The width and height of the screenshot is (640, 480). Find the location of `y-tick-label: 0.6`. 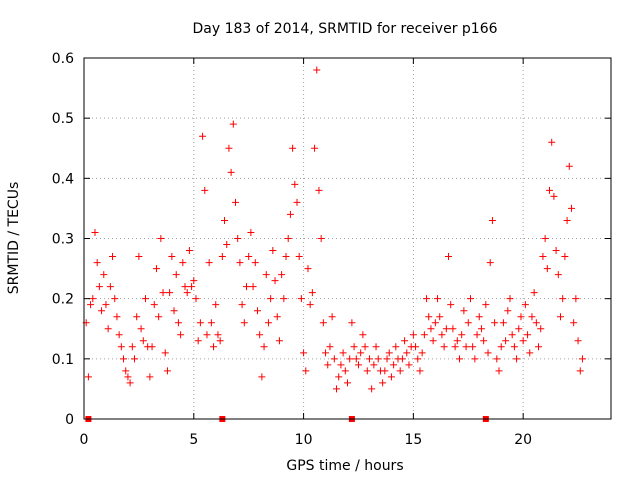

y-tick-label: 0.6 is located at coordinates (63, 59).